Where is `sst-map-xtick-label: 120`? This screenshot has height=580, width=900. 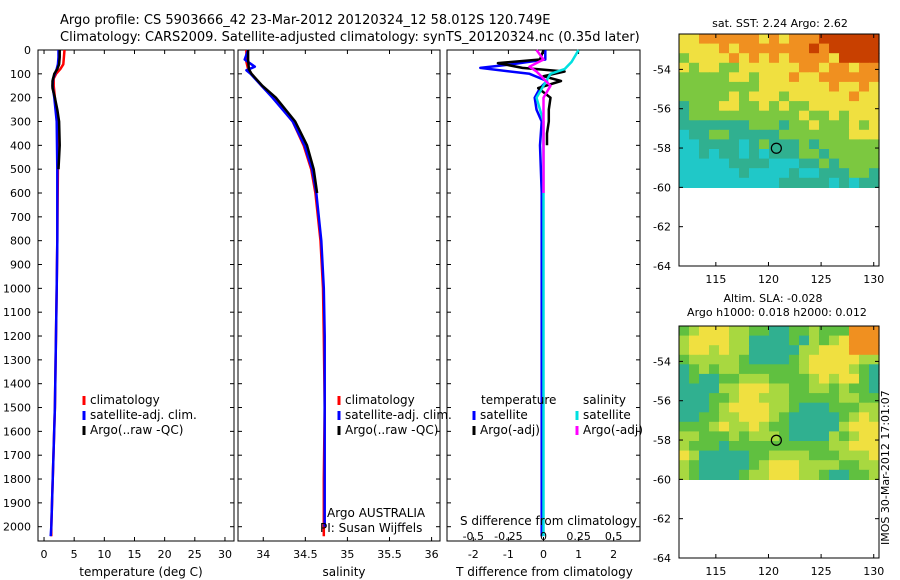
sst-map-xtick-label: 120 is located at coordinates (768, 279).